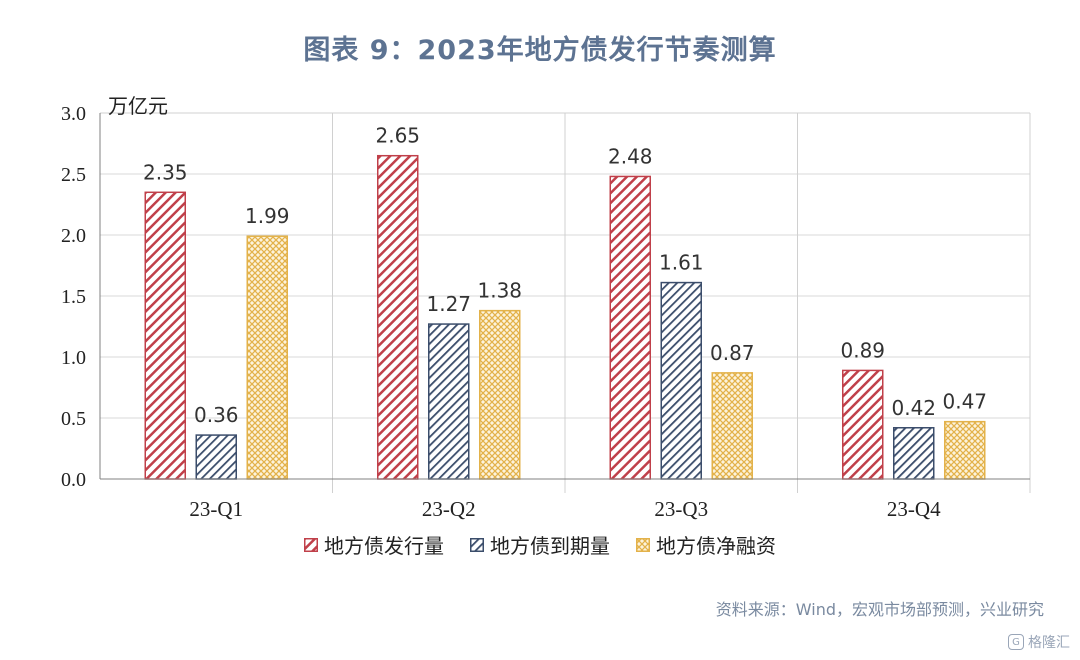 The width and height of the screenshot is (1080, 660). What do you see at coordinates (73, 358) in the screenshot?
I see `y-tick-label: 1.0` at bounding box center [73, 358].